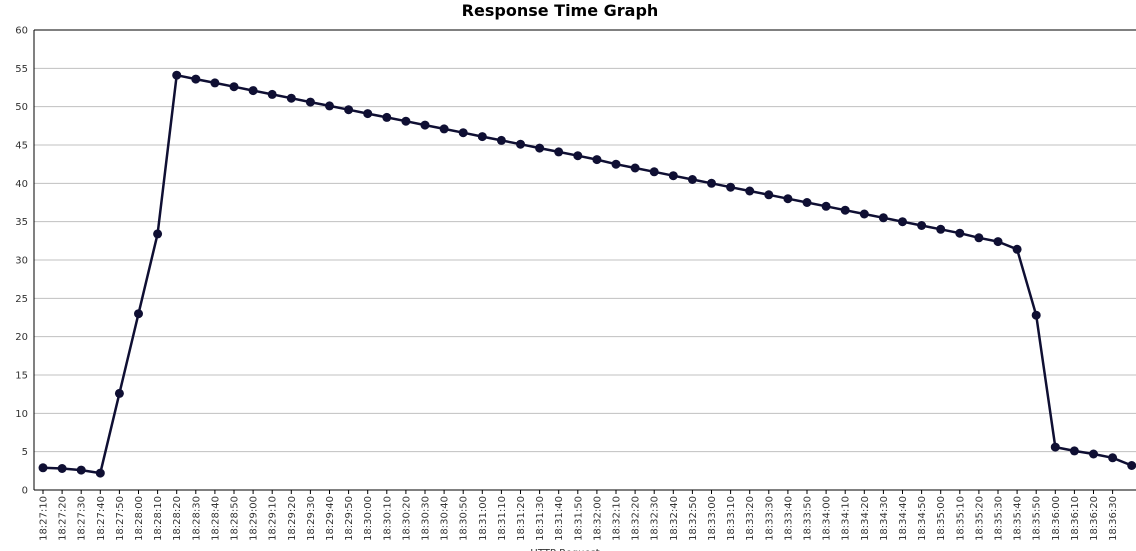  What do you see at coordinates (560, 10) in the screenshot?
I see `chart-title: Response Time Graph` at bounding box center [560, 10].